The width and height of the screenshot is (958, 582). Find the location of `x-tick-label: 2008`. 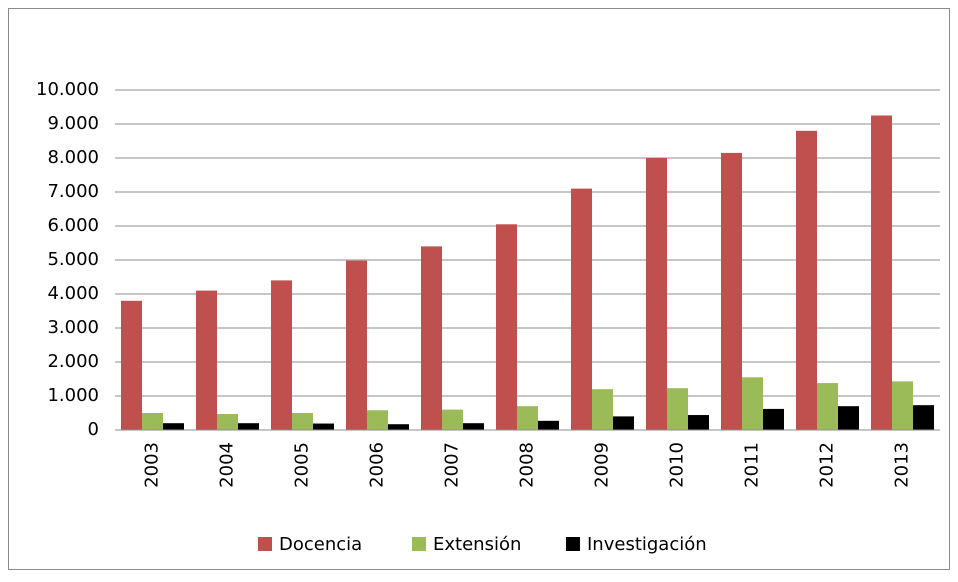

x-tick-label: 2008 is located at coordinates (527, 465).